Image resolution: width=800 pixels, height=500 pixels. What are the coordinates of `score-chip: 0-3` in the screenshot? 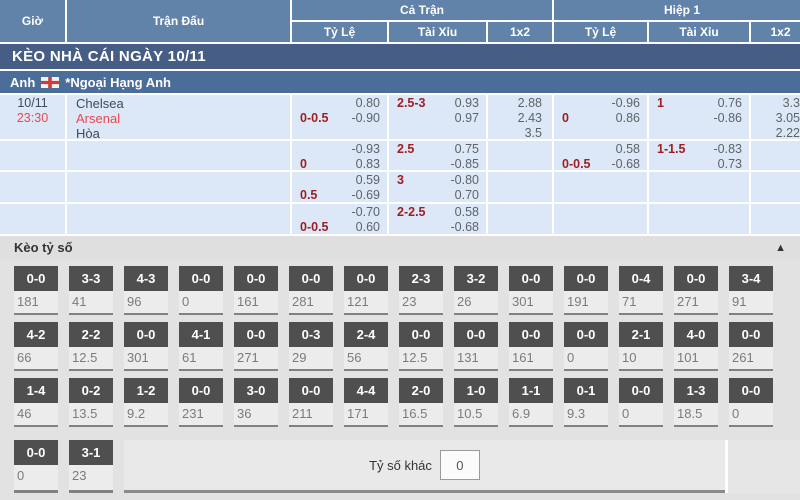 It's located at (311, 334).